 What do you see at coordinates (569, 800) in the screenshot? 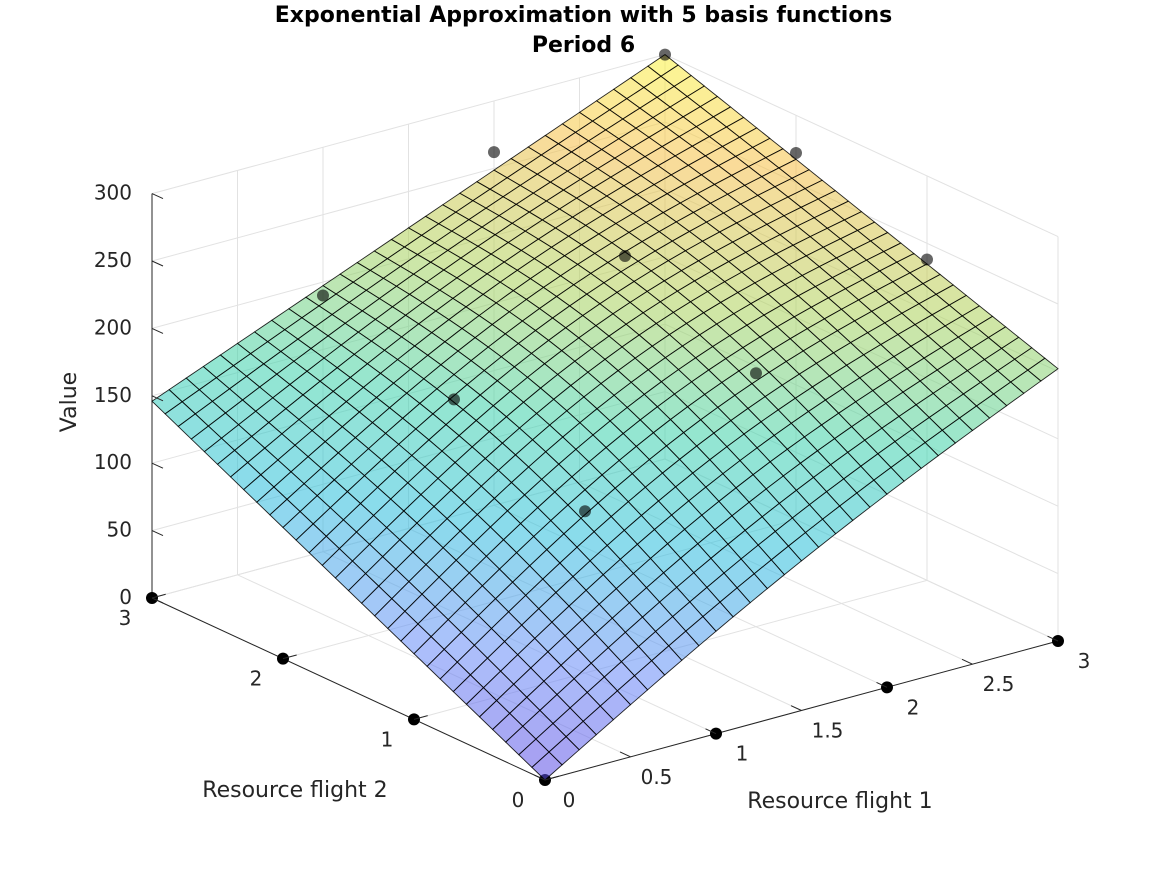
I see `x-tick-label: 0` at bounding box center [569, 800].